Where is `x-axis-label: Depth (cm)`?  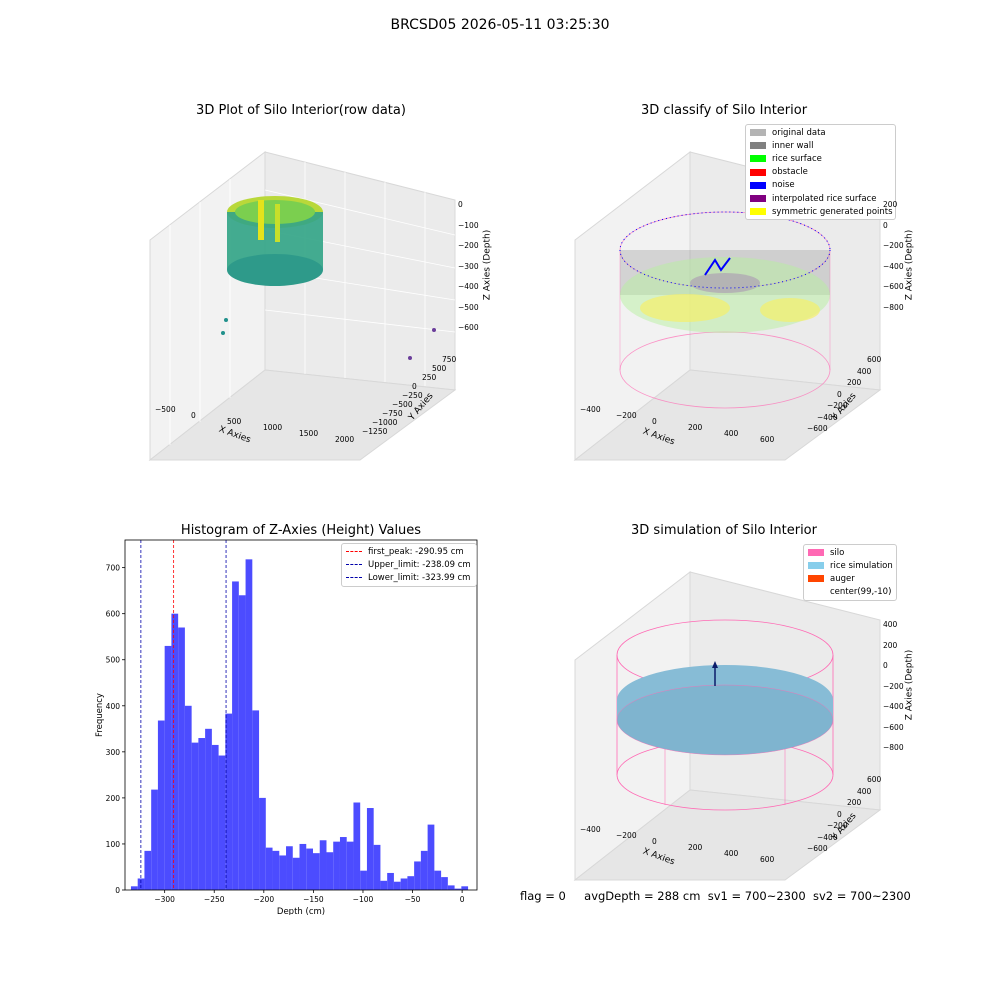 x-axis-label: Depth (cm) is located at coordinates (301, 911).